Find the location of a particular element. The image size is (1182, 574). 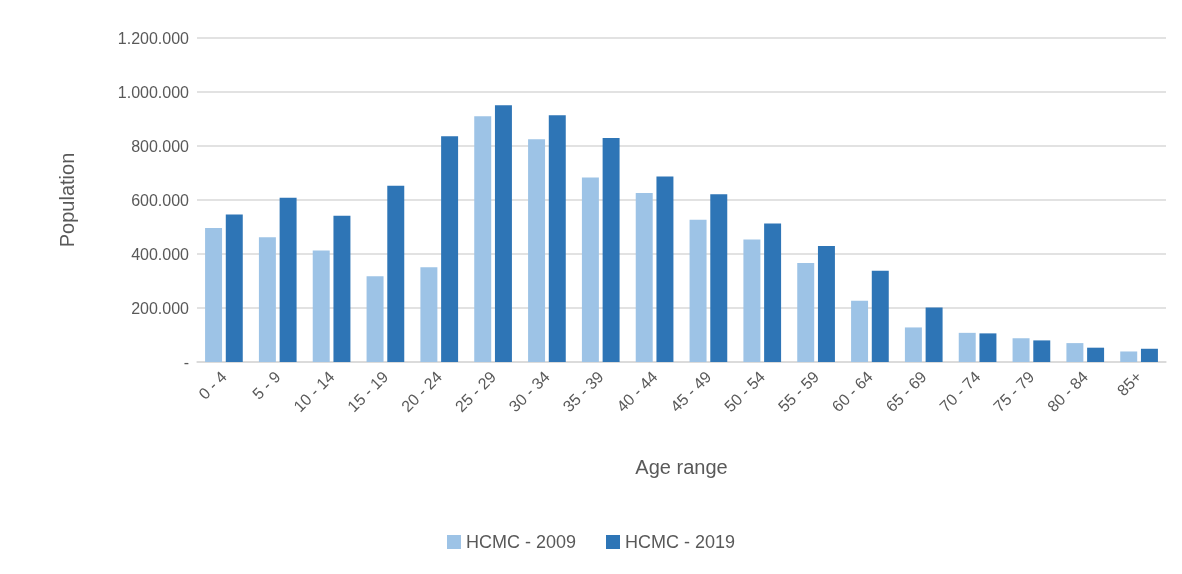

x-tick-label: 80 - 84 is located at coordinates (1068, 391).